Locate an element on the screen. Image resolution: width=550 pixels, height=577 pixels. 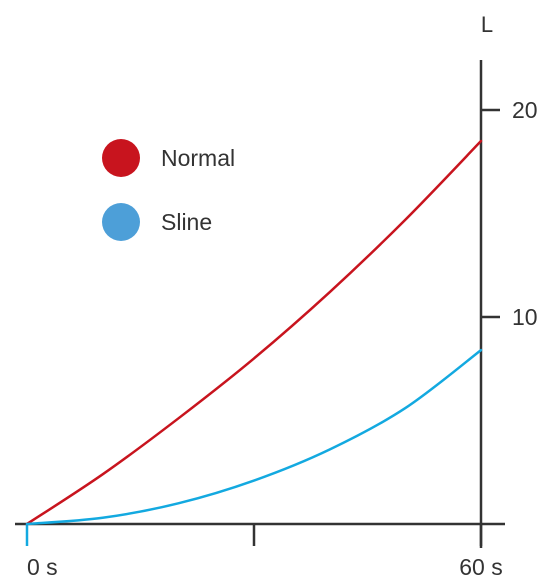
x-tick-label: 60 s is located at coordinates (480, 565).